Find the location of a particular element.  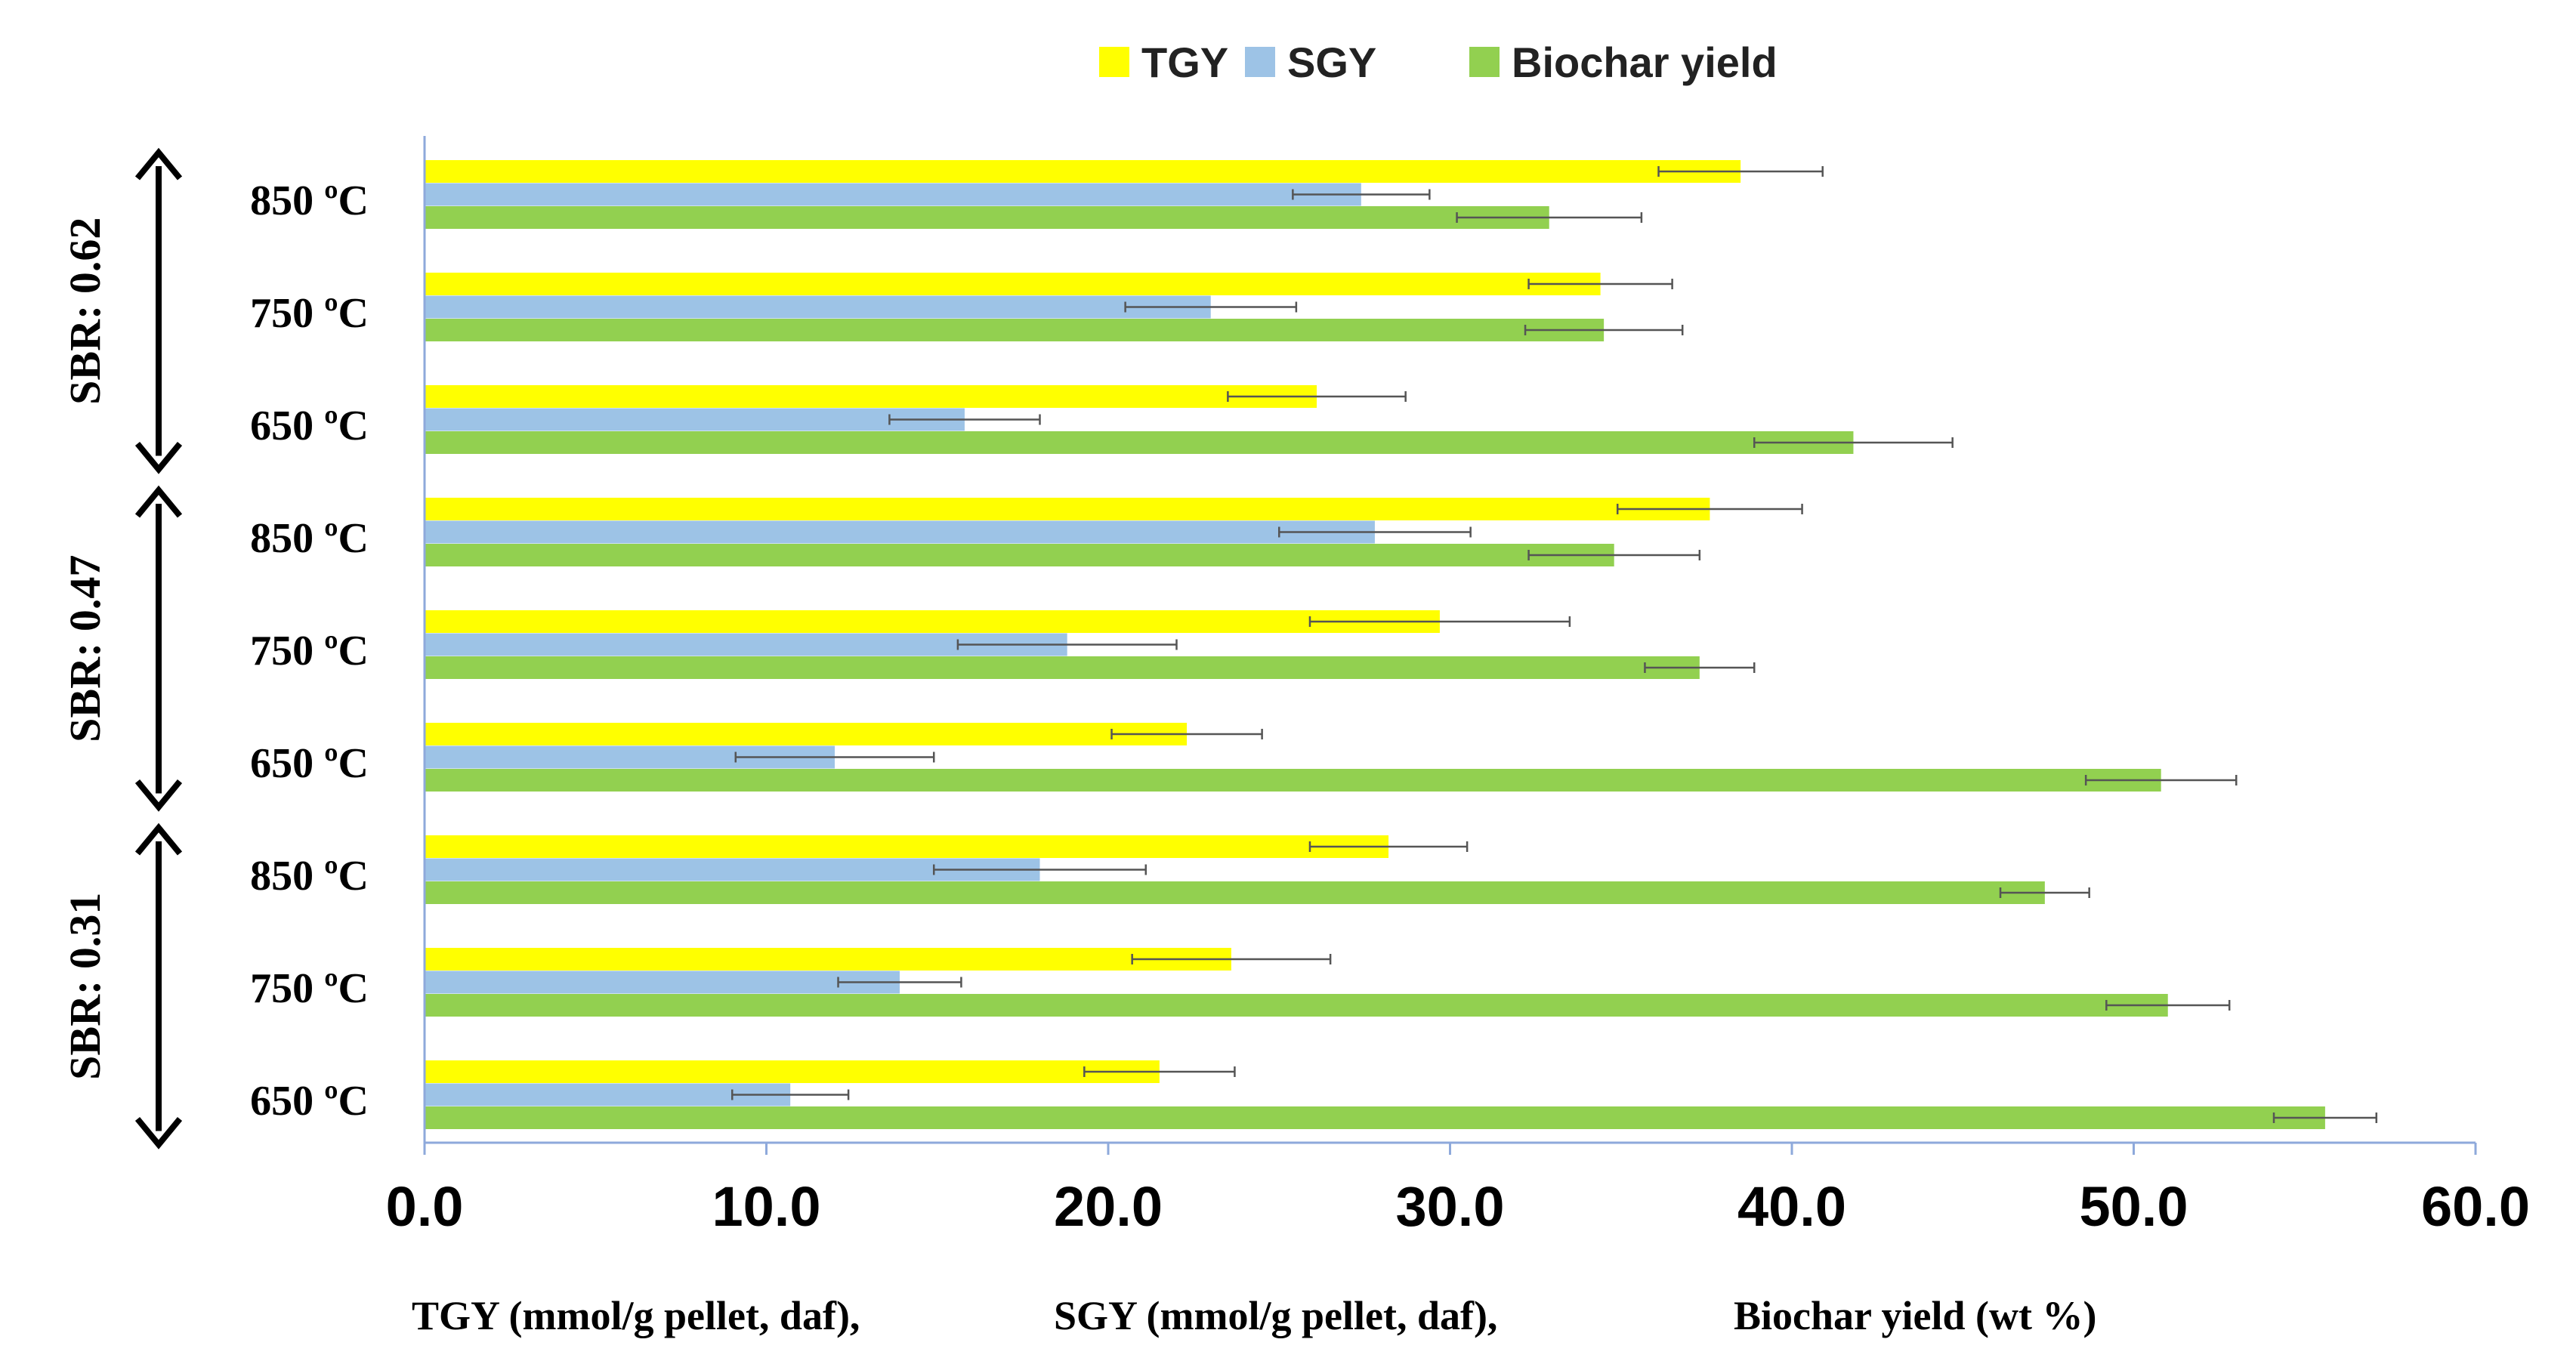

group-label: SBR: 0.62 is located at coordinates (85, 311).